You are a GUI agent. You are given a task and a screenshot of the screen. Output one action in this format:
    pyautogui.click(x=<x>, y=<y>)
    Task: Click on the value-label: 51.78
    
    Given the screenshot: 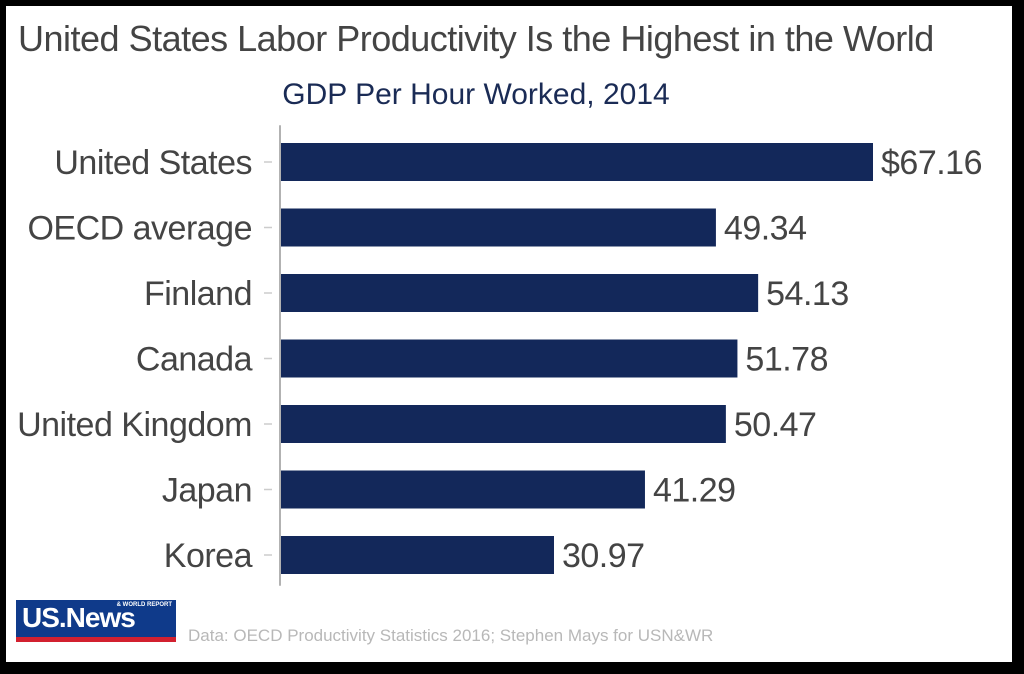 What is the action you would take?
    pyautogui.click(x=786, y=360)
    